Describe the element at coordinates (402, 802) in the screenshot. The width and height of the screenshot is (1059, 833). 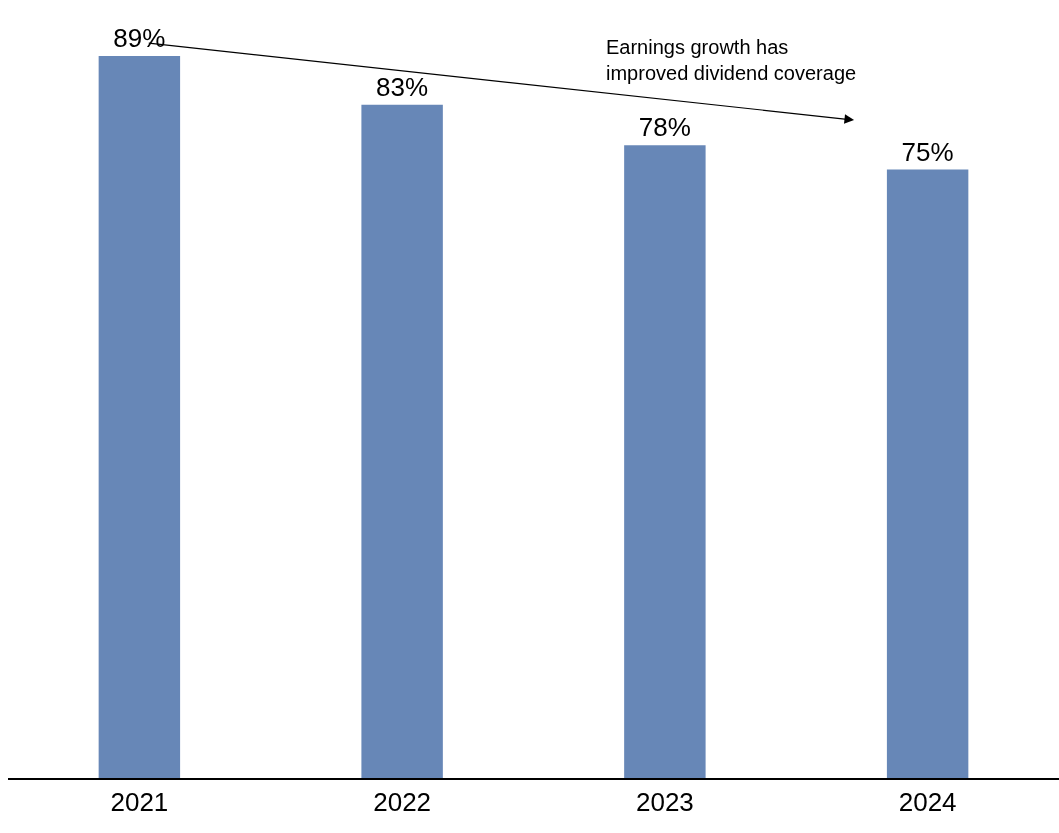
I see `x-tick-label: 2022` at that location.